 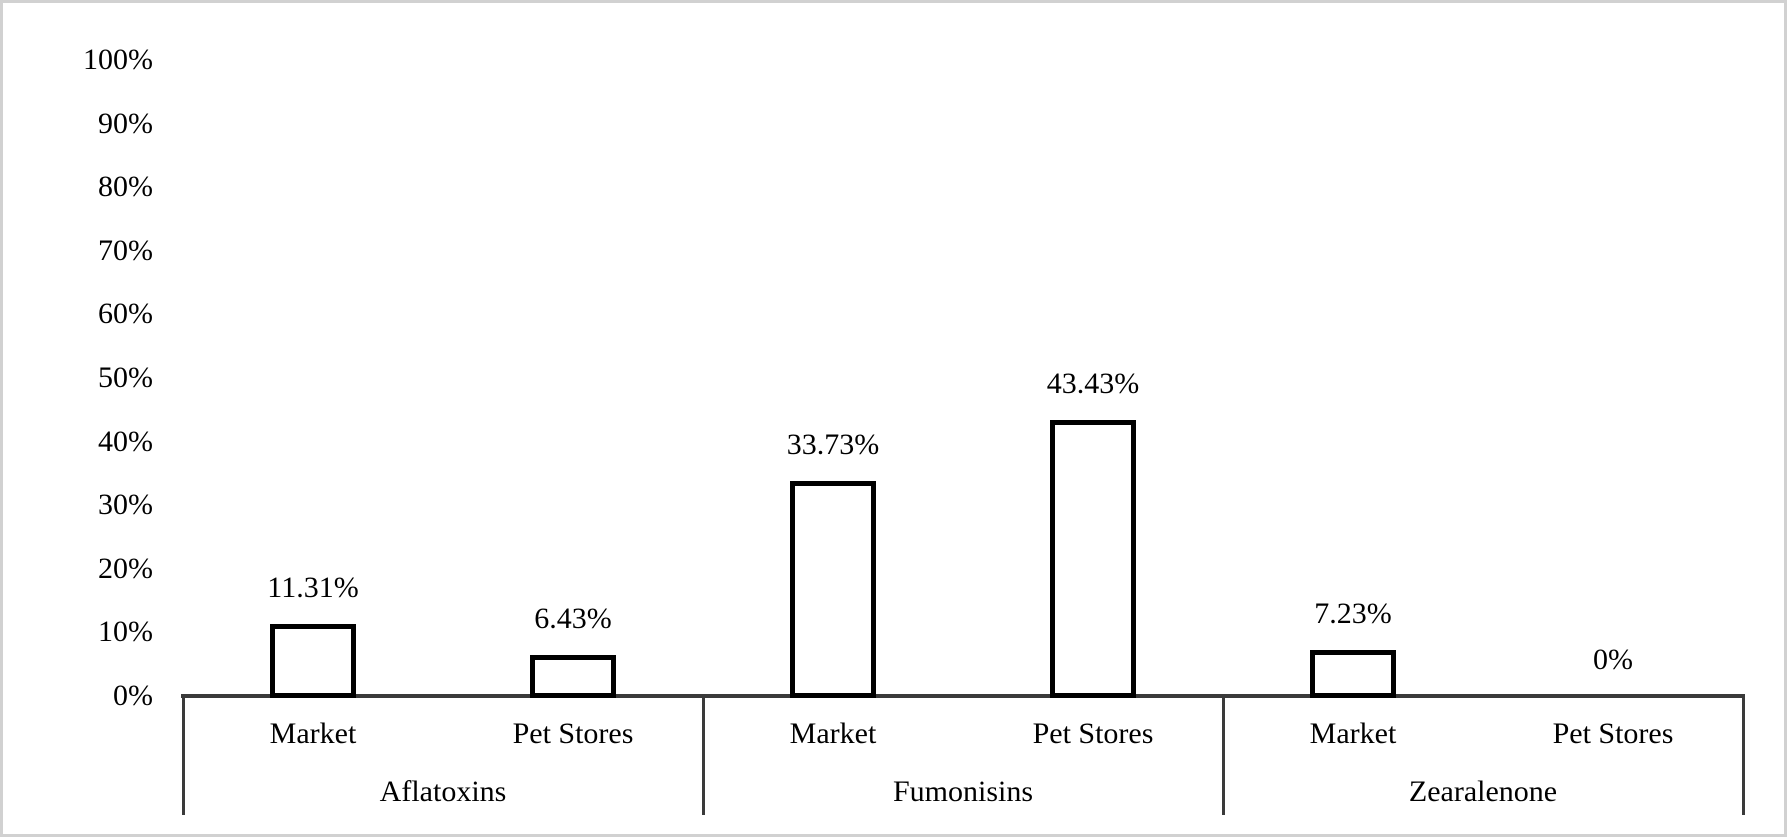 What do you see at coordinates (573, 619) in the screenshot?
I see `bar-value-label: 6.43%` at bounding box center [573, 619].